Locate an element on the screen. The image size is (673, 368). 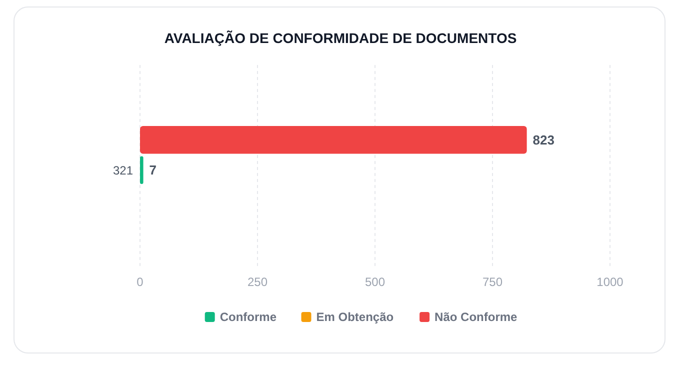
x-tick-label: 1000 is located at coordinates (610, 282).